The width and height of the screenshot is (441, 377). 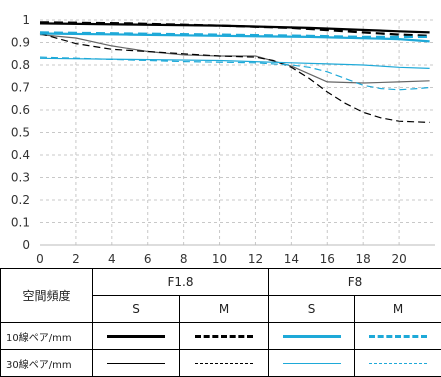 What do you see at coordinates (47, 336) in the screenshot?
I see `row-label-10lp: 10線ペア/mm` at bounding box center [47, 336].